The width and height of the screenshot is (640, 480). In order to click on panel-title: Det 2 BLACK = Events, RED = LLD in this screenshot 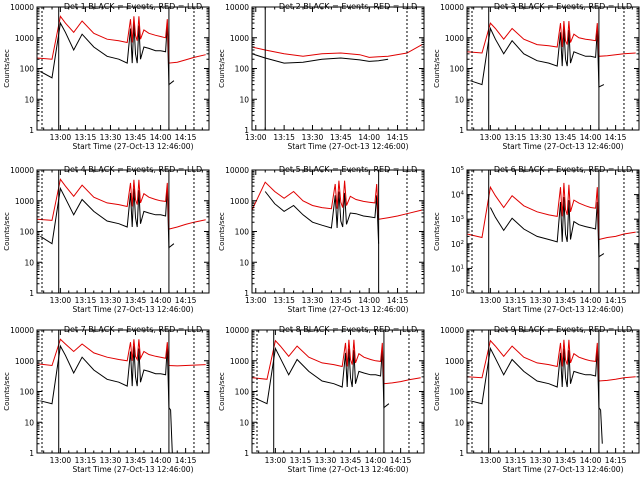, I will do `click(348, 6)`.